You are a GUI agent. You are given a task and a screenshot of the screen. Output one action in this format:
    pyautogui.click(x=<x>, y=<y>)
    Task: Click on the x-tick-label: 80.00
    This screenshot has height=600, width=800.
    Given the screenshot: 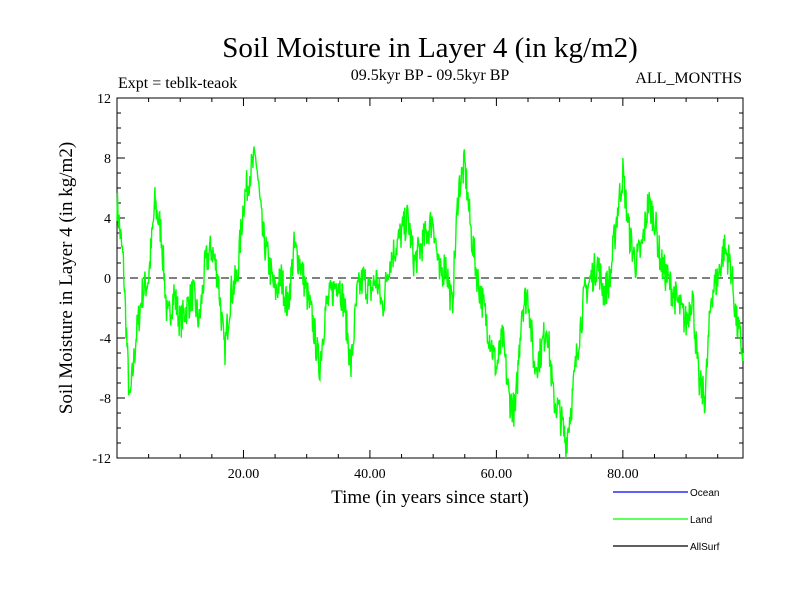 What is the action you would take?
    pyautogui.click(x=623, y=474)
    